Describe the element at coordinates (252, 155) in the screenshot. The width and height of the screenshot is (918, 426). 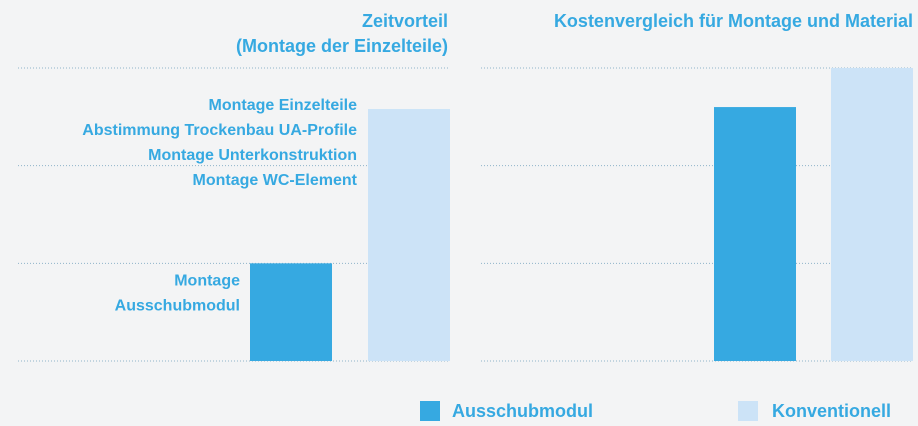
I see `bar-annotation: Montage Unterkonstruktion` at that location.